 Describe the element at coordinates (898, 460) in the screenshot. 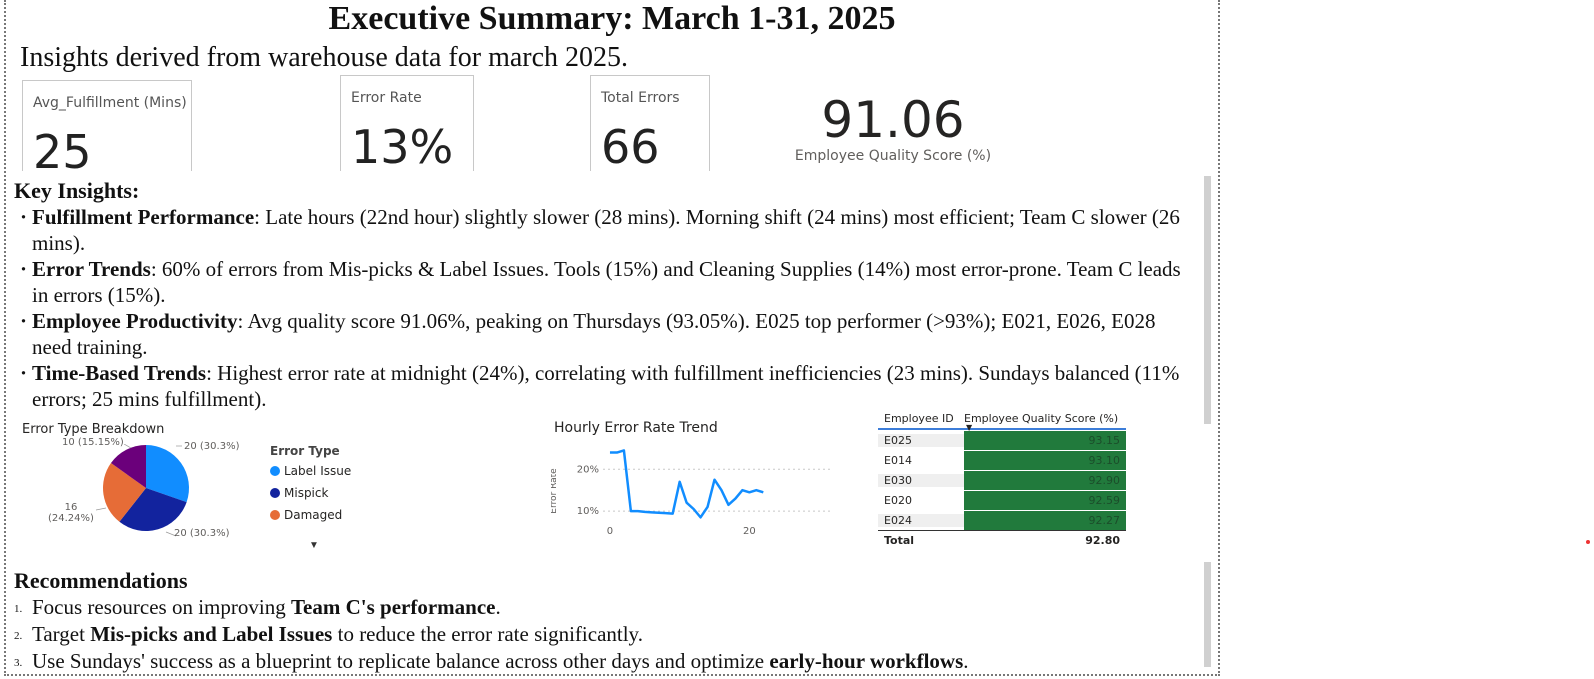

I see `cell-employee-id: E014` at that location.